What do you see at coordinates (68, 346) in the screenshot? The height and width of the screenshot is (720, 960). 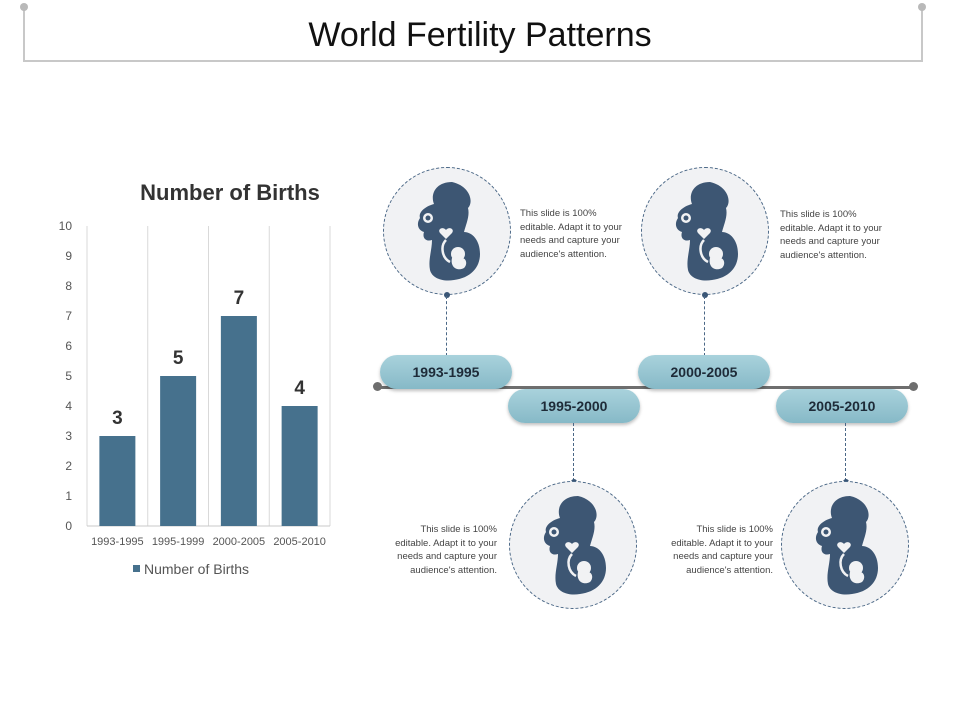 I see `y-tick-label: 6` at bounding box center [68, 346].